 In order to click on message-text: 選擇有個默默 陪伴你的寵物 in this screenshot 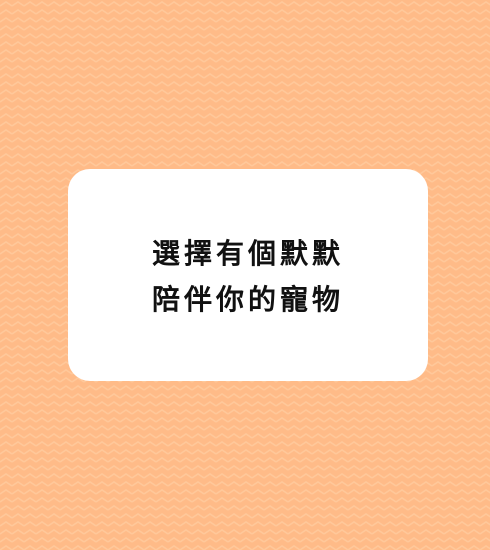, I will do `click(248, 277)`.